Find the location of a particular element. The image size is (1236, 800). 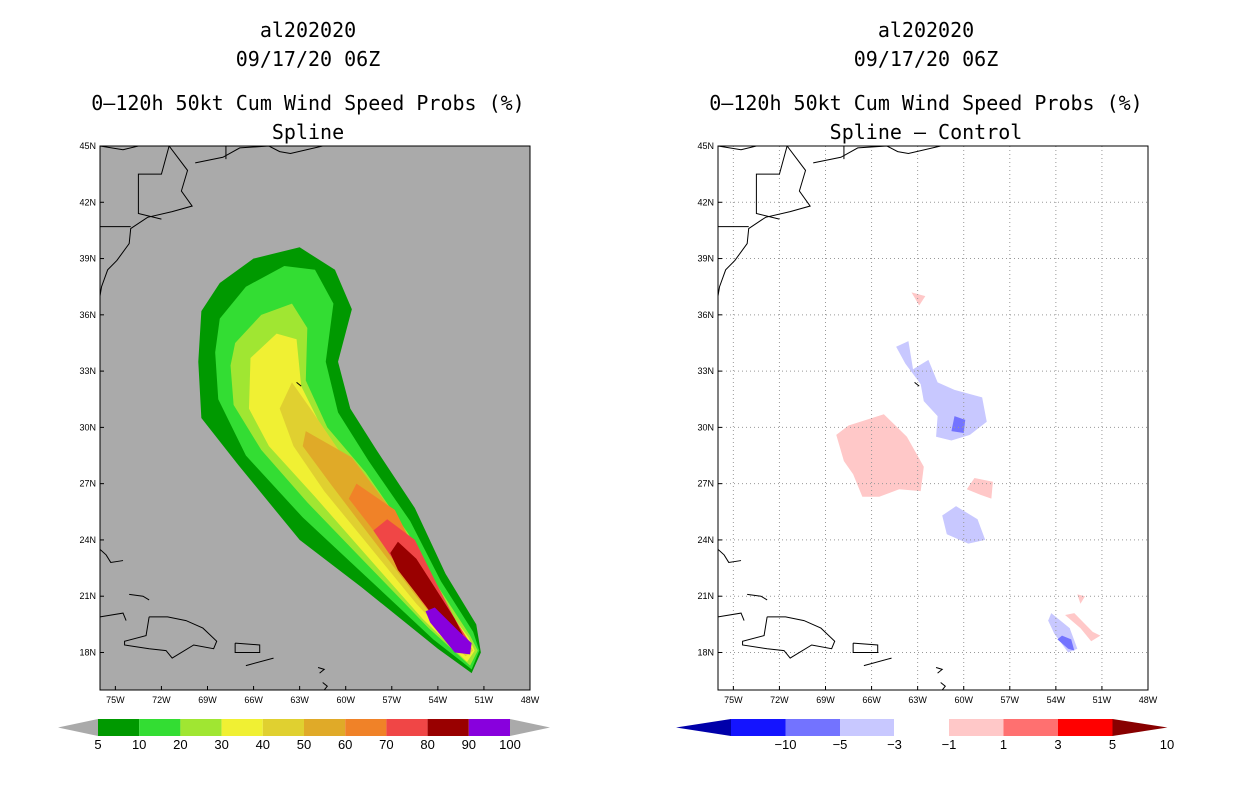

right-lon-tick-label: 57W is located at coordinates (1010, 700).